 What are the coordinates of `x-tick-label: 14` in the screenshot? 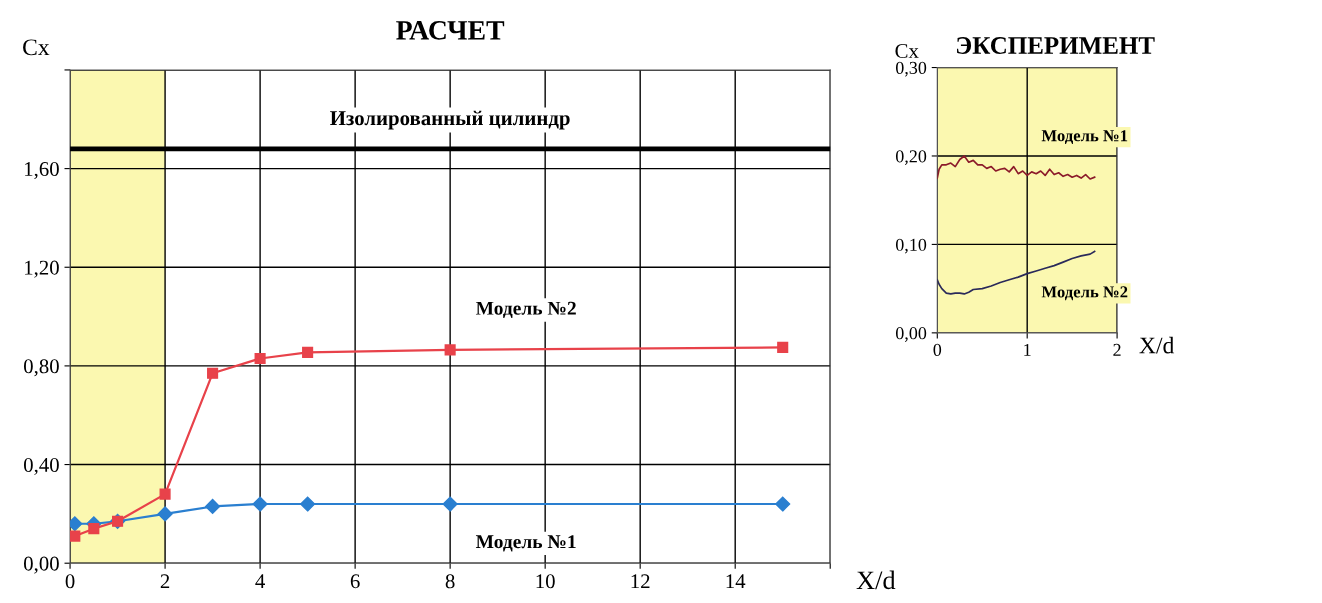 It's located at (736, 581).